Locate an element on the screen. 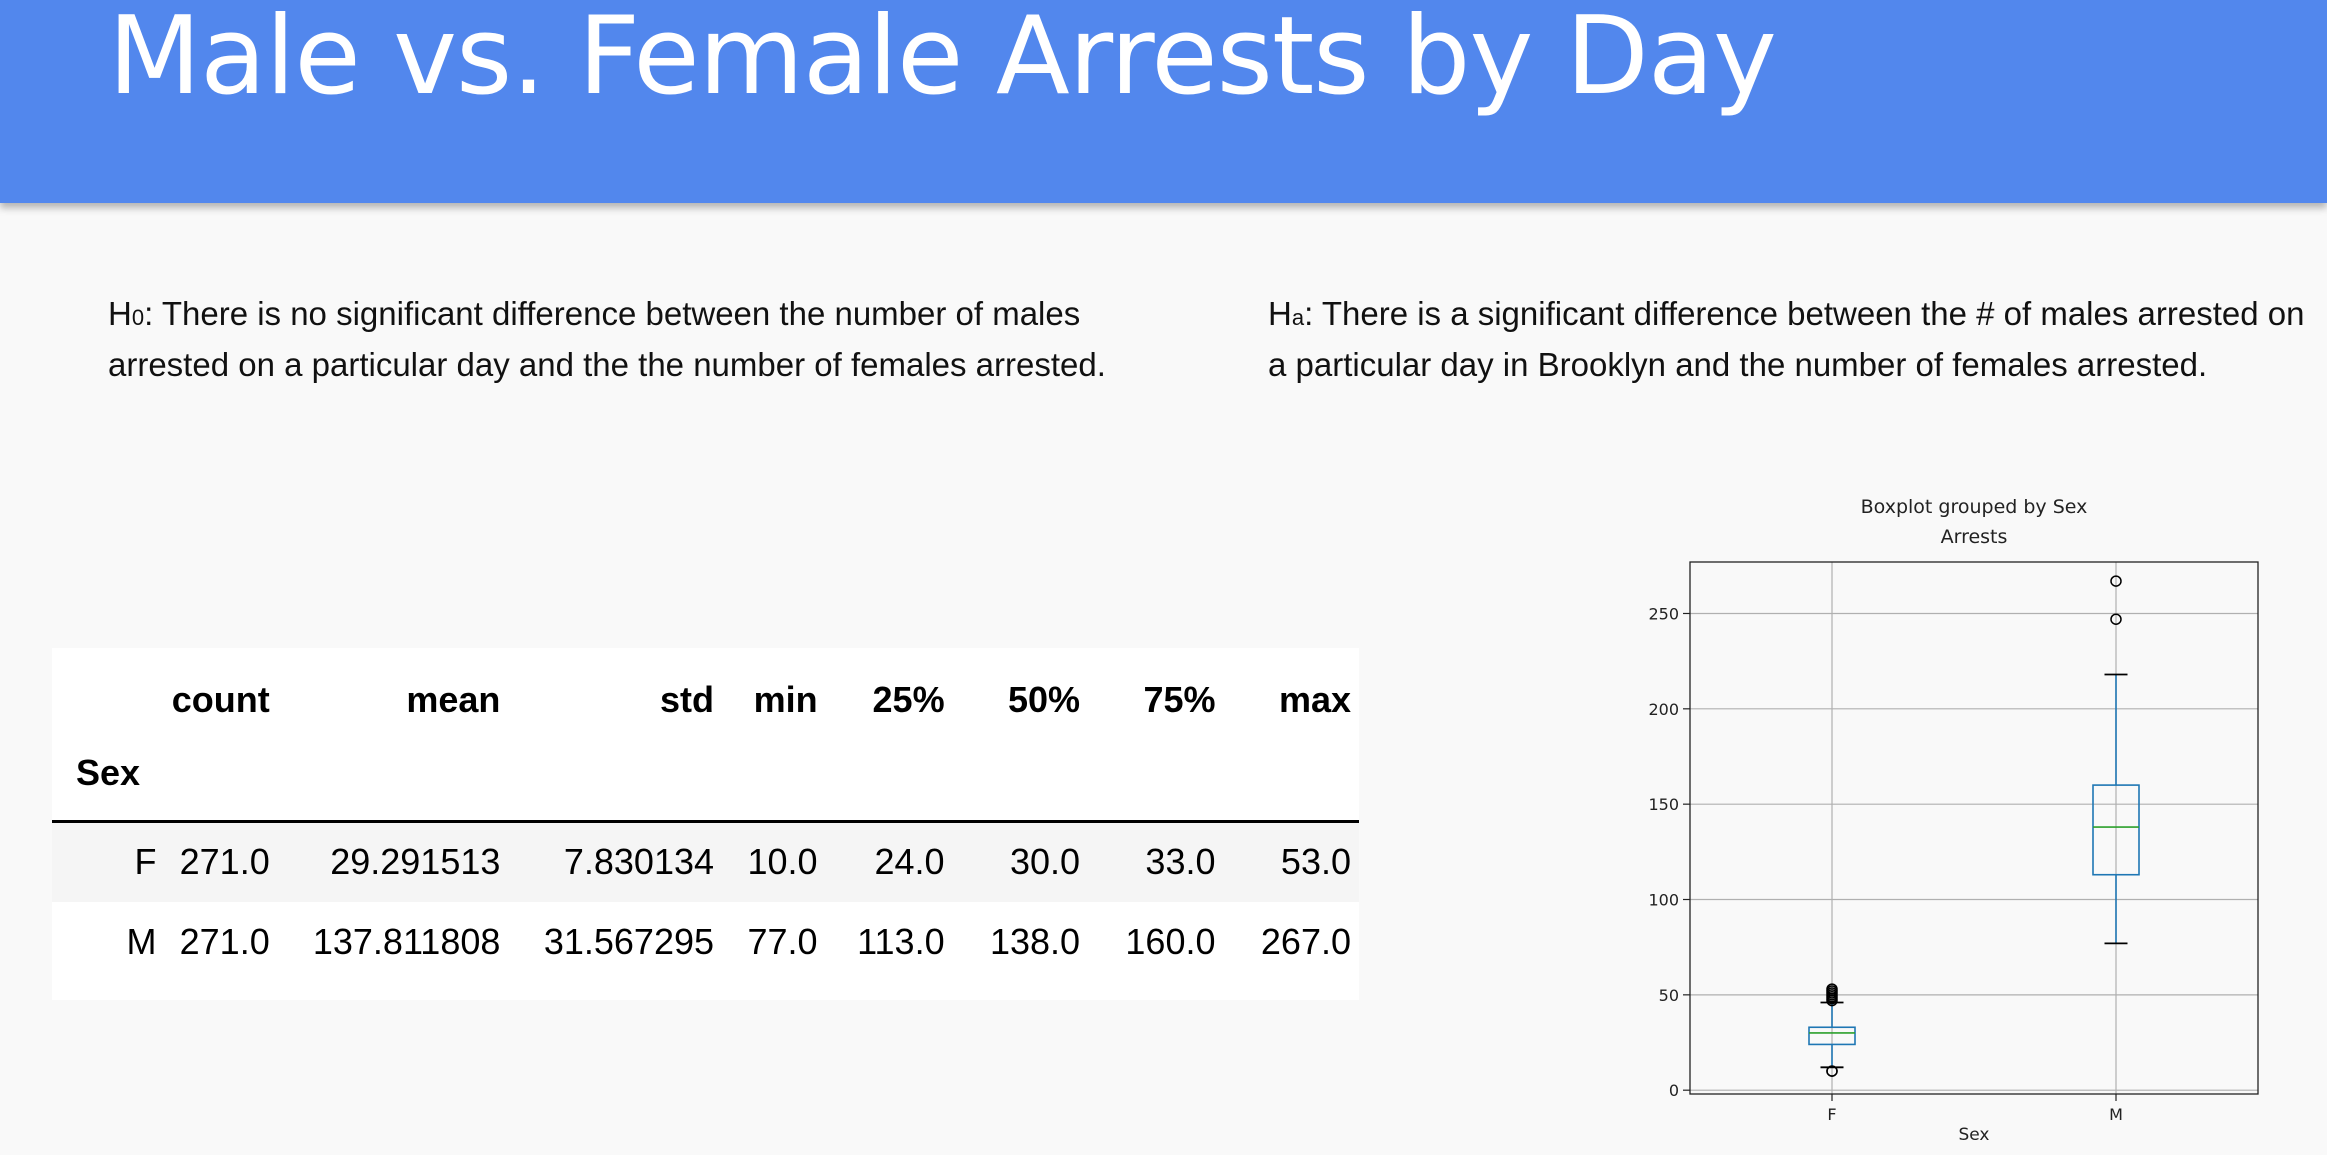 Image resolution: width=2327 pixels, height=1155 pixels. cell: 31.567295 is located at coordinates (629, 941).